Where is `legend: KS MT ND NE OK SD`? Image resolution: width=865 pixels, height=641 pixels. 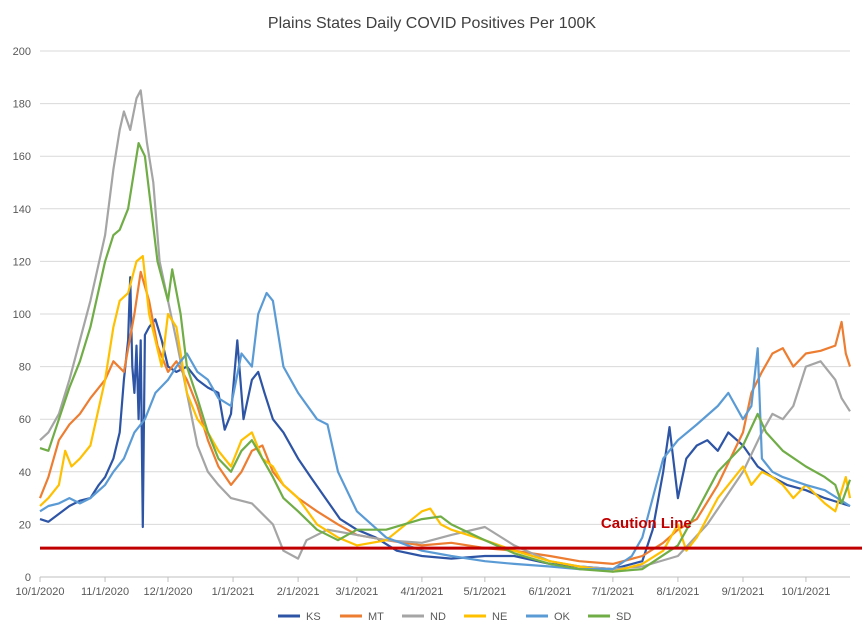
legend: KS MT ND NE OK SD is located at coordinates (454, 617).